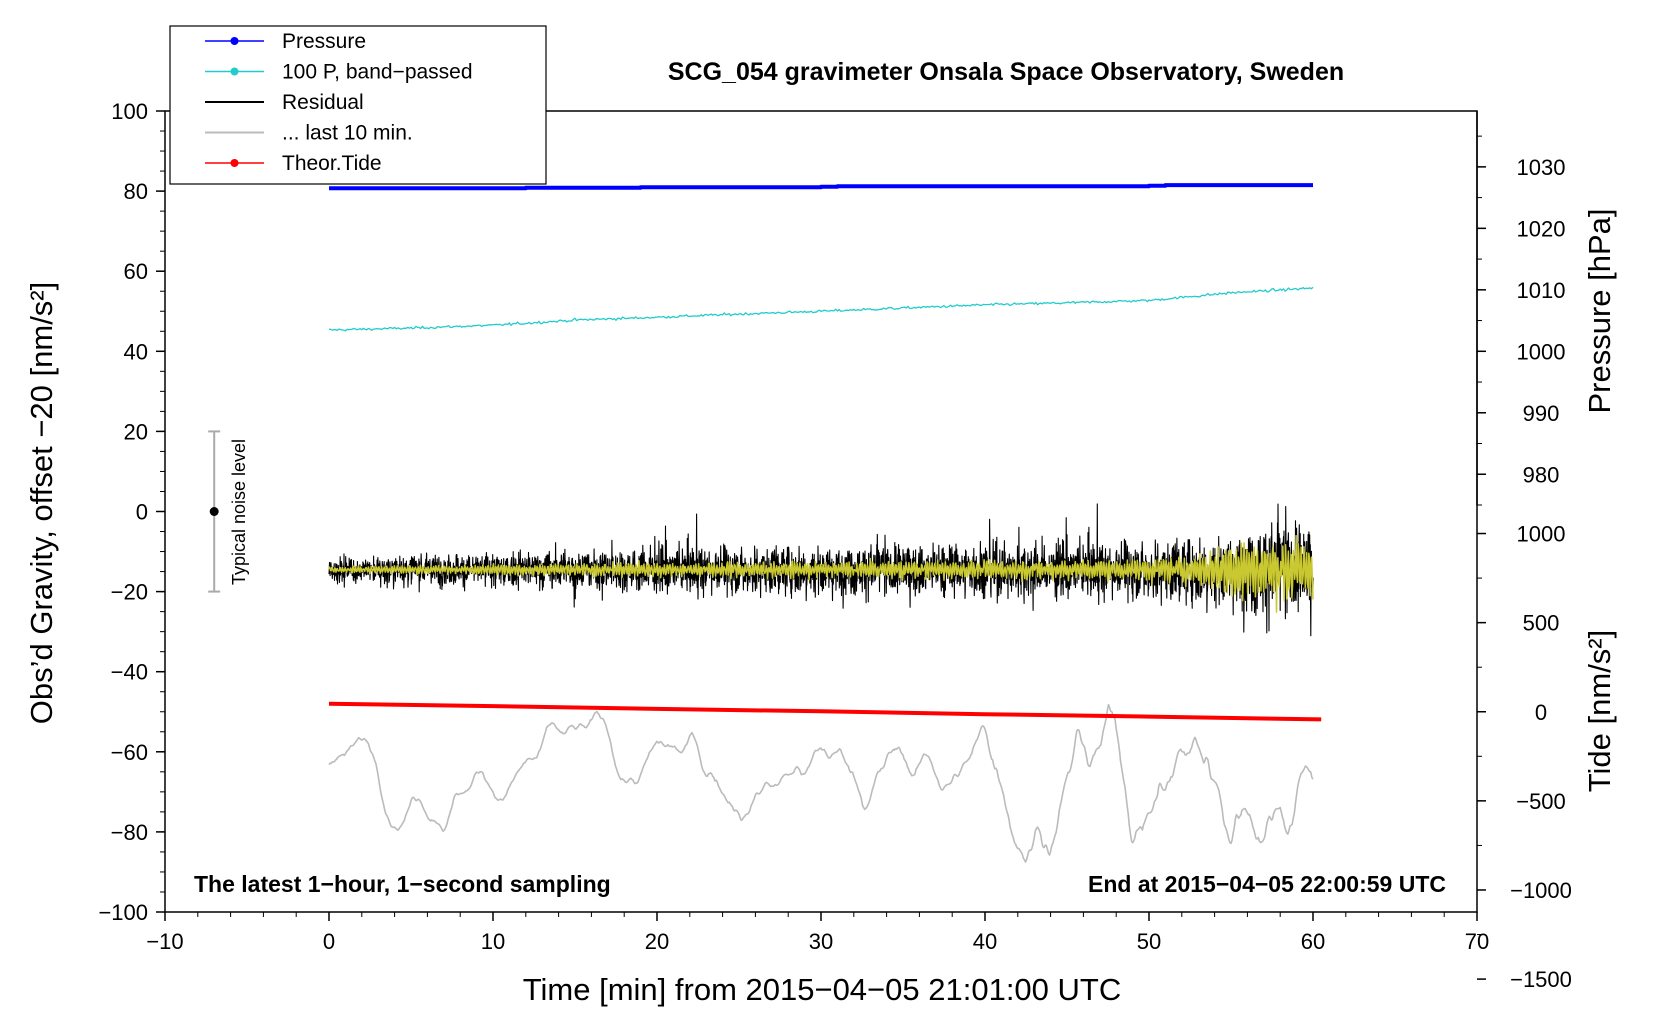 The height and width of the screenshot is (1020, 1660). I want to click on y-axis-title-left: Obs’d Gravity, offset −20 [nm/s²], so click(41, 503).